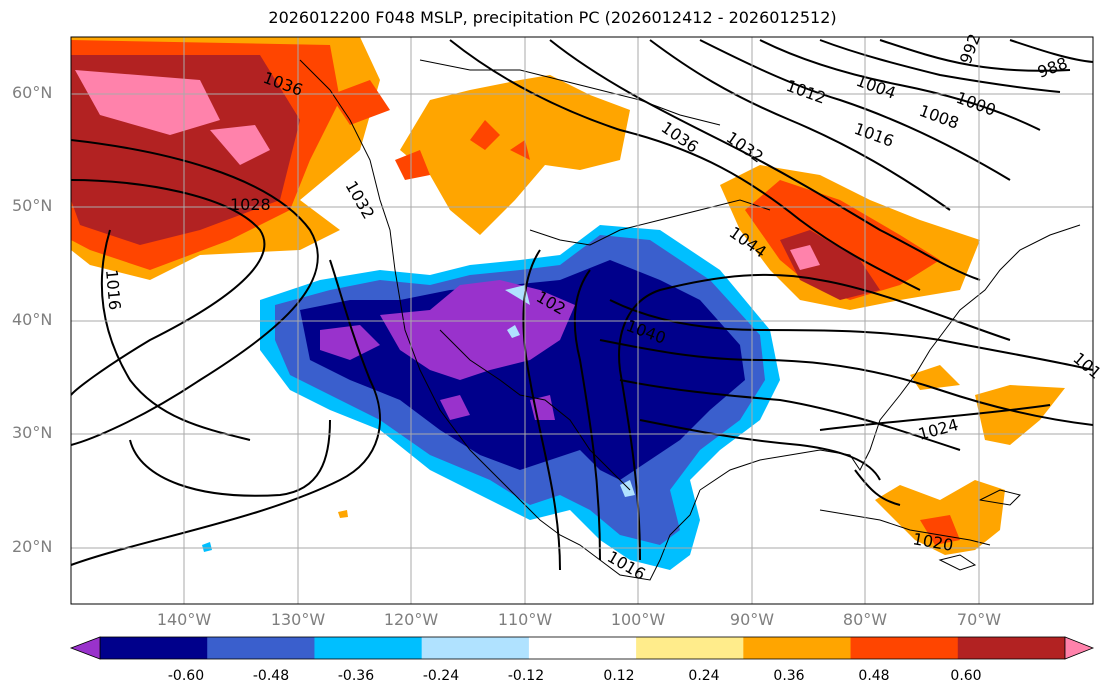 Image resolution: width=1105 pixels, height=698 pixels. Describe the element at coordinates (85, 648) in the screenshot. I see `colorbar-extend-min` at that location.